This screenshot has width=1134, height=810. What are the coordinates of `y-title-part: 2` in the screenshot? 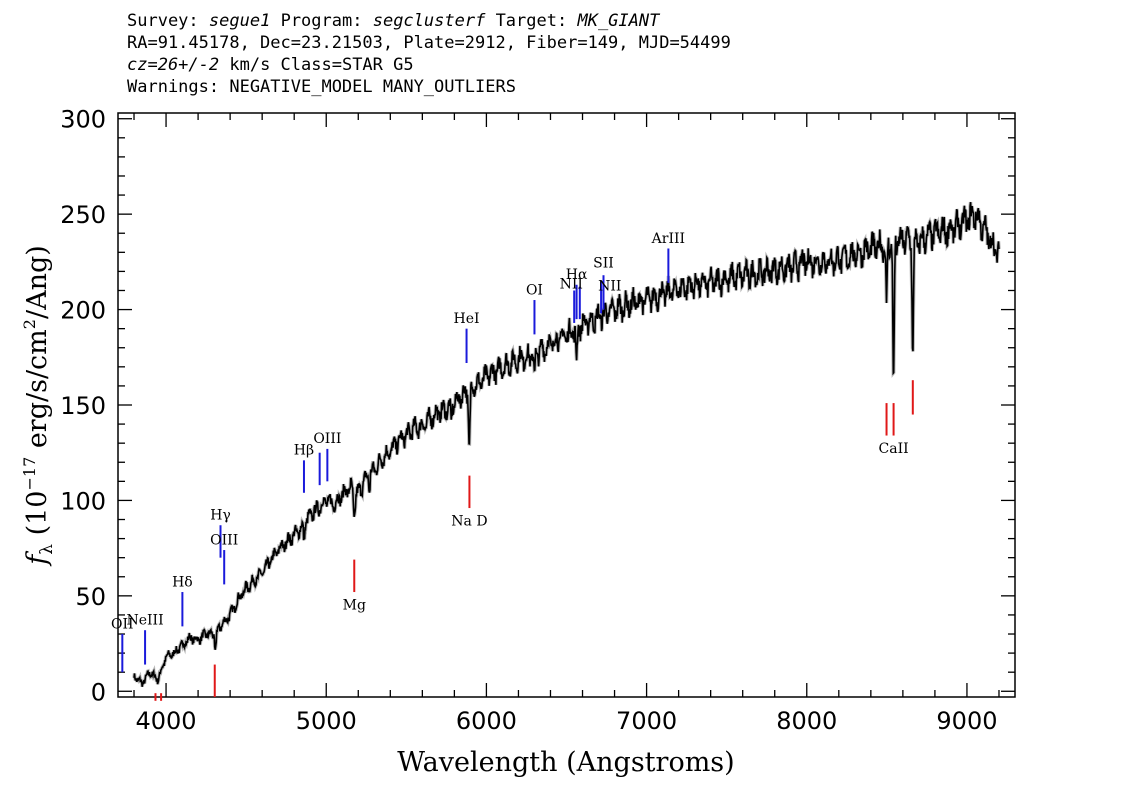 It's located at (29, 324).